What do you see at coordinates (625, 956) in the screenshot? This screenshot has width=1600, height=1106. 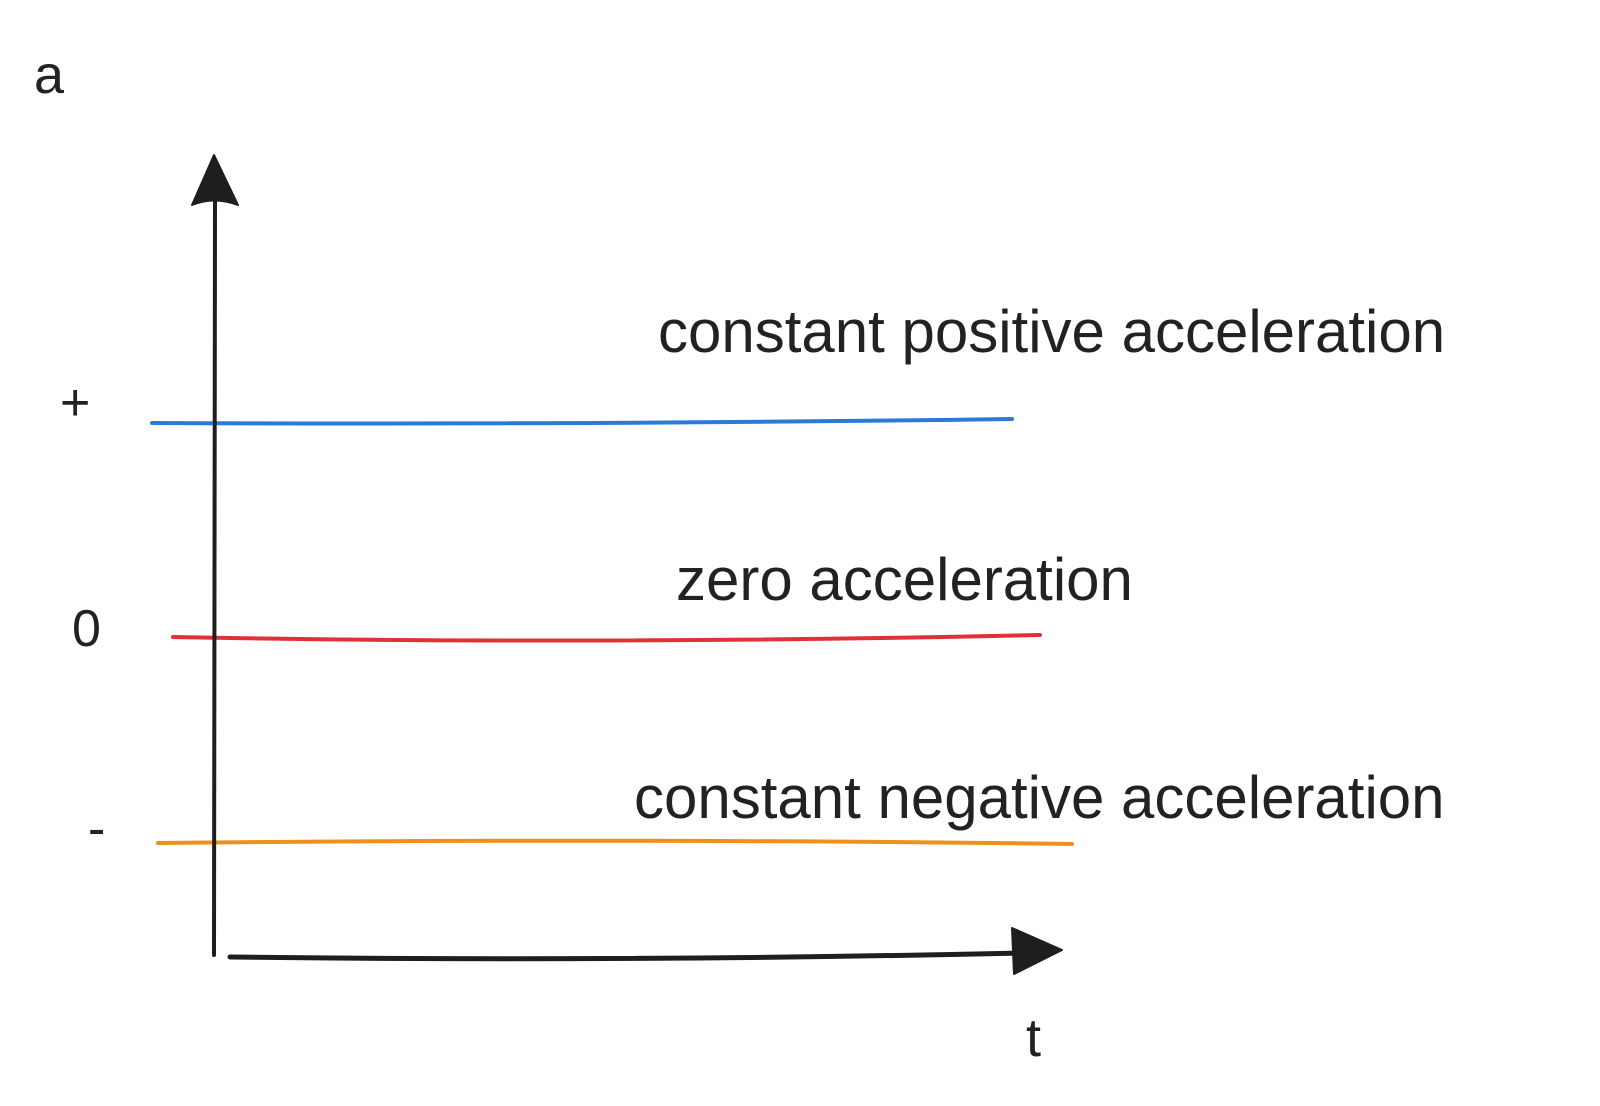 I see `x-axis-line` at bounding box center [625, 956].